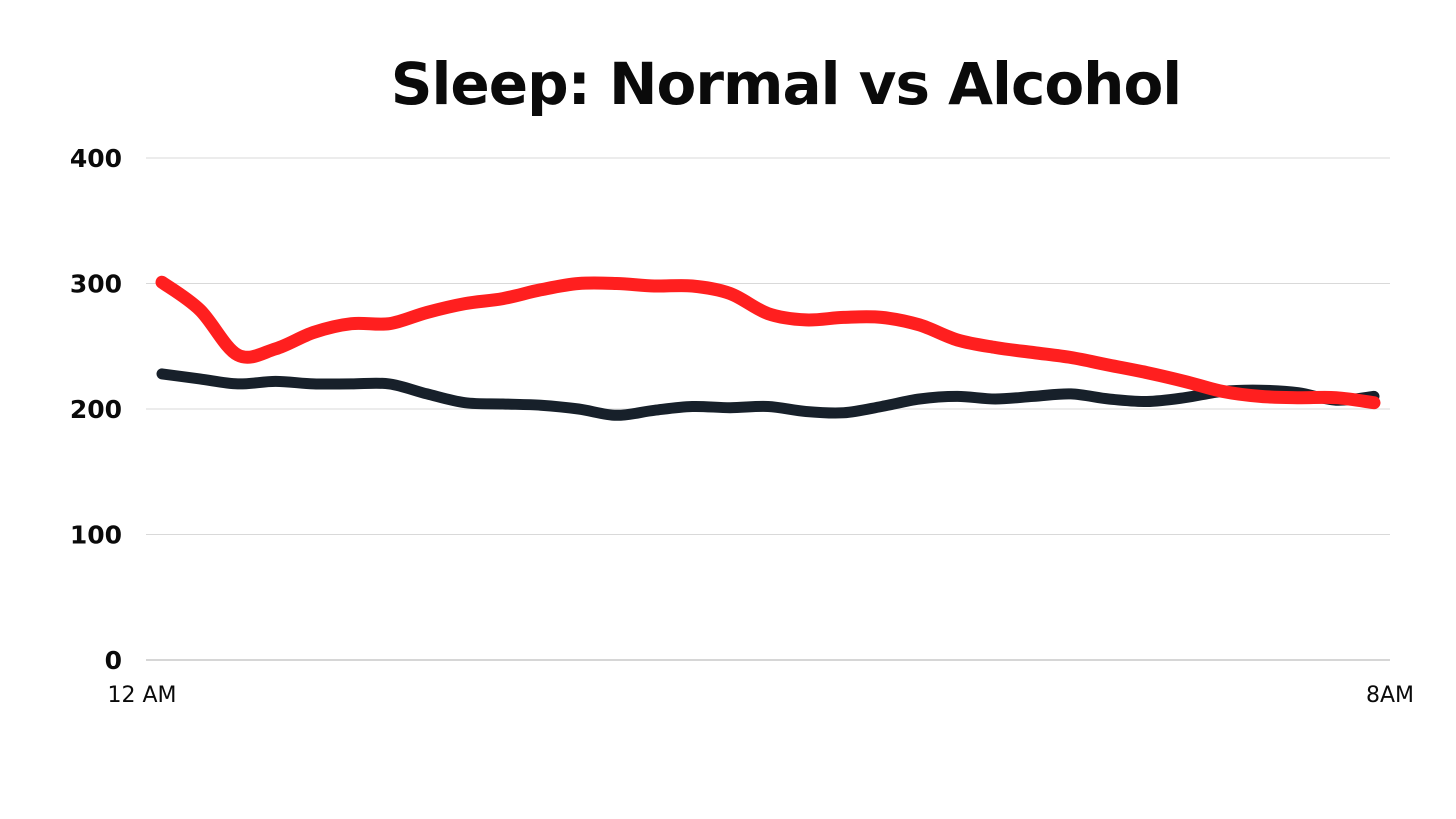  What do you see at coordinates (96, 284) in the screenshot?
I see `y-tick-label: 300` at bounding box center [96, 284].